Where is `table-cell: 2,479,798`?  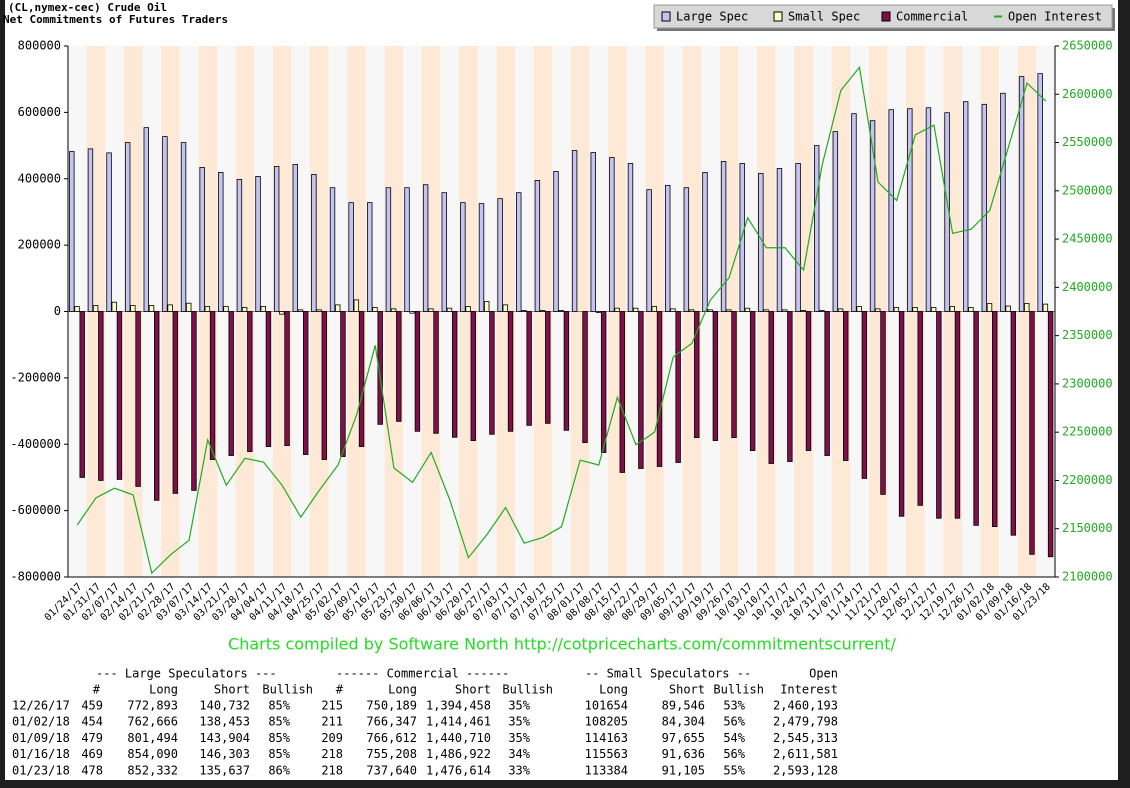 table-cell: 2,479,798 is located at coordinates (805, 722).